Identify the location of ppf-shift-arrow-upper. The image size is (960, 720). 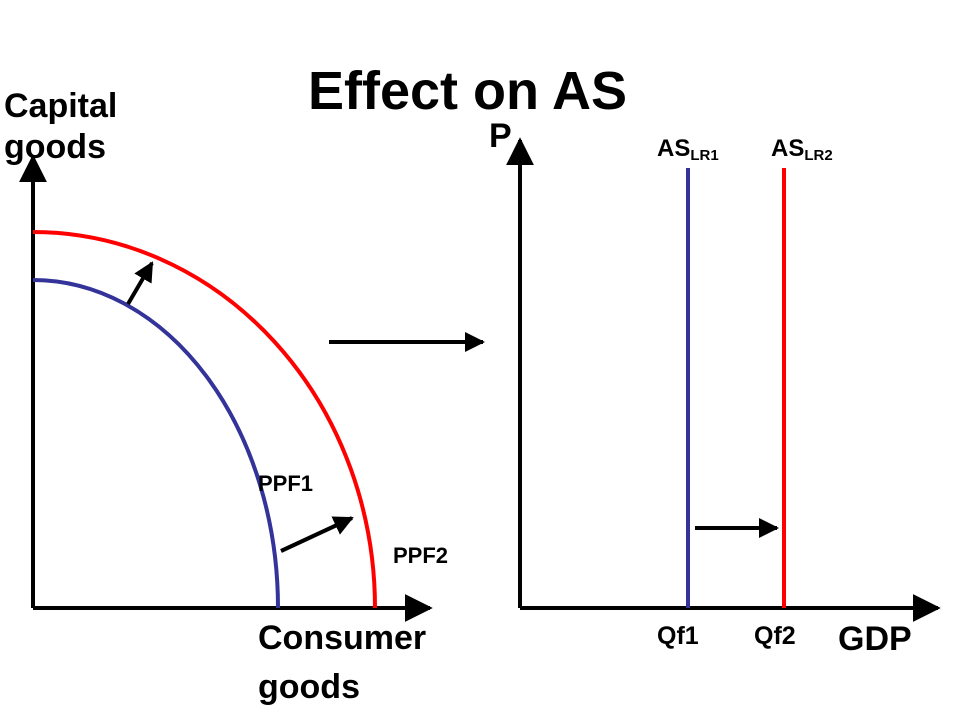
(140, 283).